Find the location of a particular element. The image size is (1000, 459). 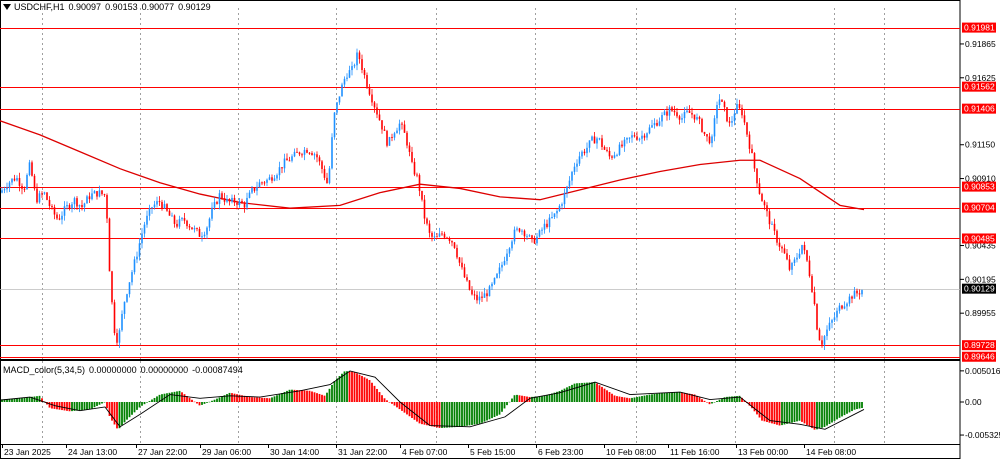

symbol-label: USDCHF,H1 is located at coordinates (39, 7).